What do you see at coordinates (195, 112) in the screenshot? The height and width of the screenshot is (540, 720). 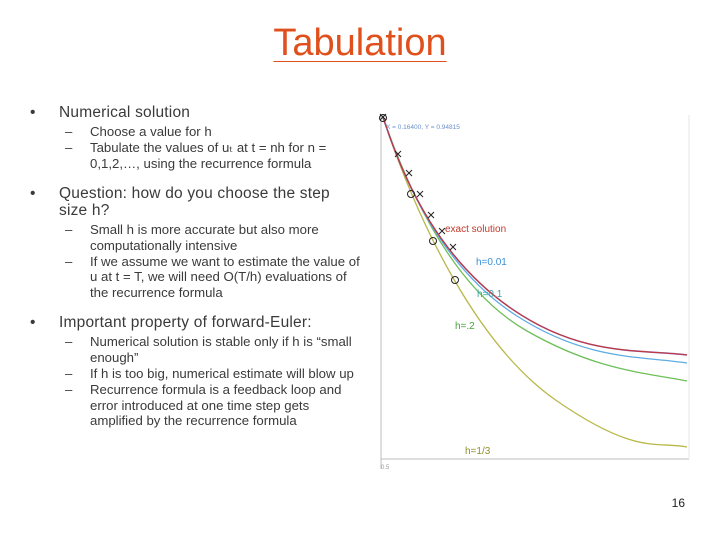 I see `bullet-item: • Numerical solution` at bounding box center [195, 112].